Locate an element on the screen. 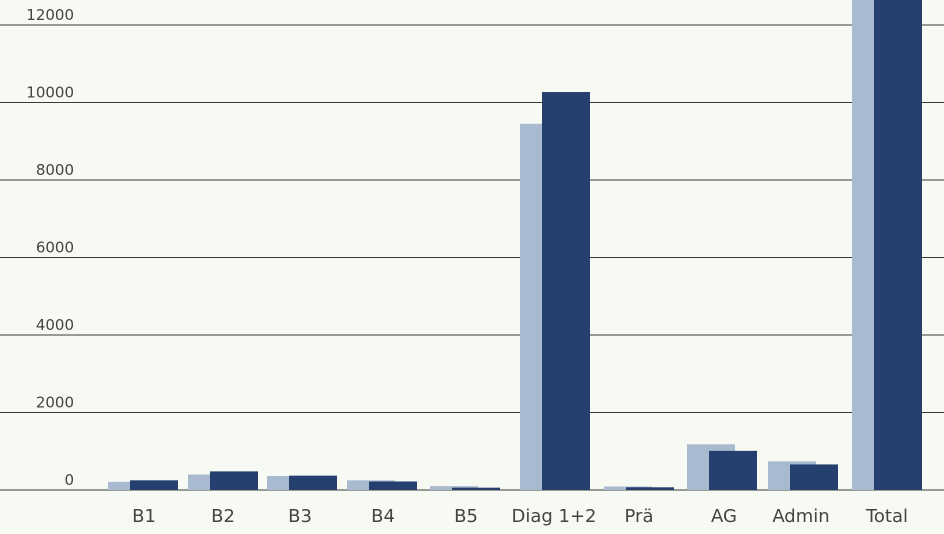  x-tick-label-b4: B4 is located at coordinates (383, 516).